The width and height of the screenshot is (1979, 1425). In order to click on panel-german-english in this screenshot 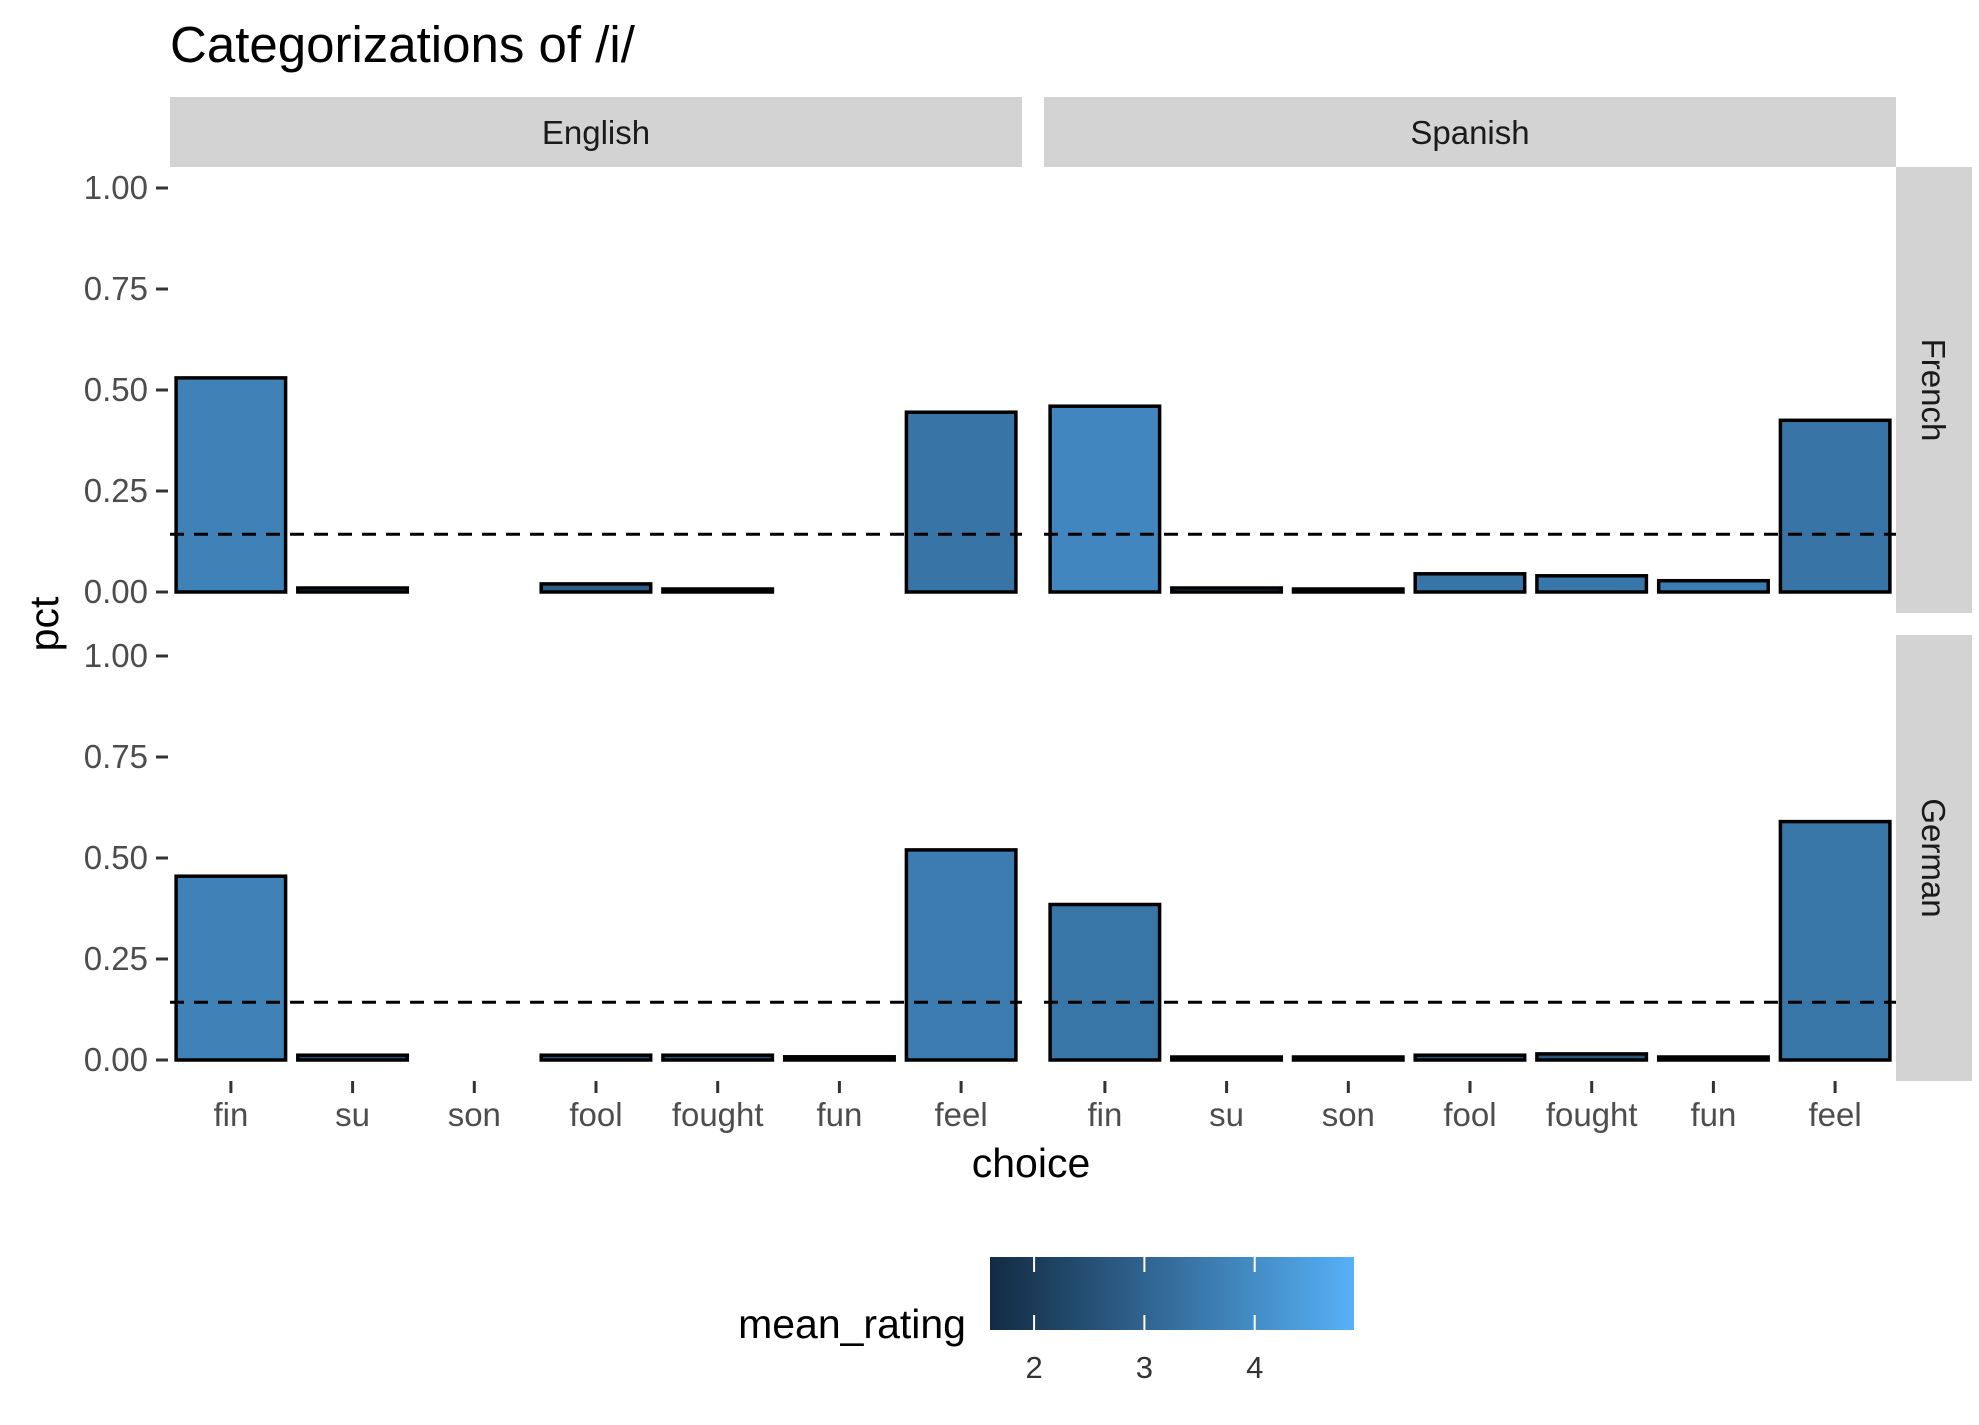, I will do `click(596, 955)`.